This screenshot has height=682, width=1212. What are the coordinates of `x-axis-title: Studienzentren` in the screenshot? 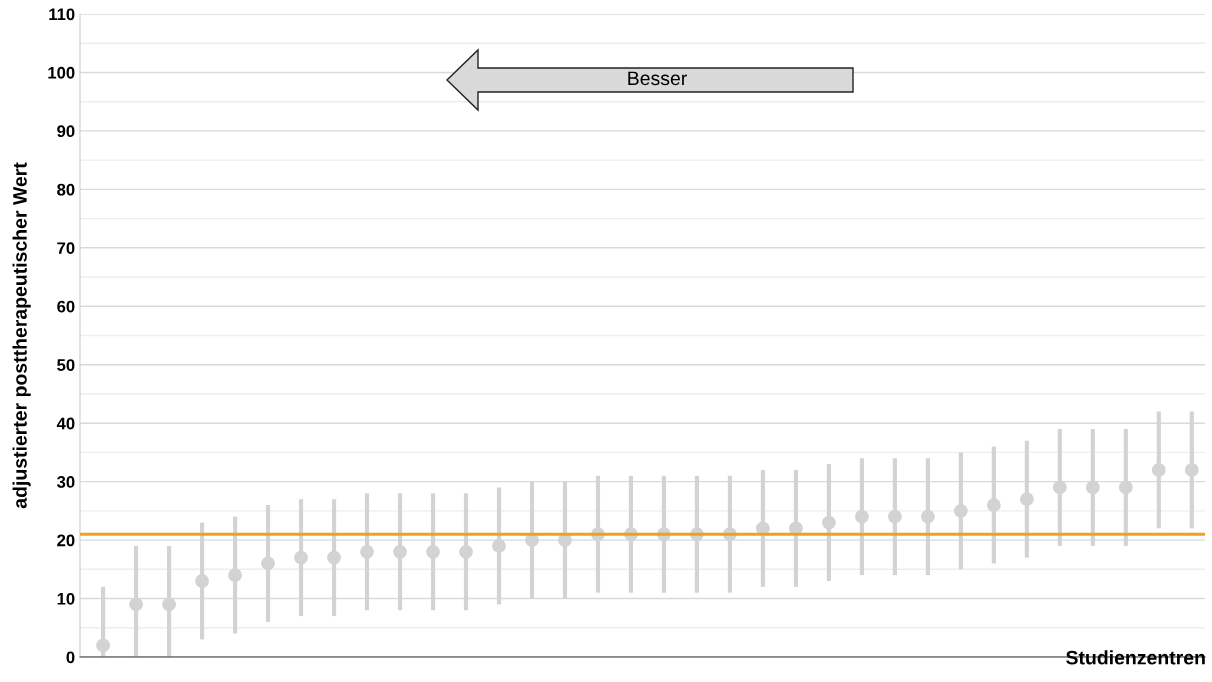 It's located at (1135, 657).